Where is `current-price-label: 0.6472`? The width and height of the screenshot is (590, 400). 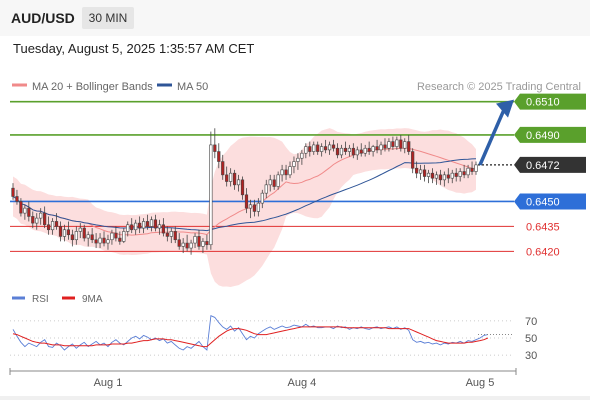 current-price-label: 0.6472 is located at coordinates (543, 166).